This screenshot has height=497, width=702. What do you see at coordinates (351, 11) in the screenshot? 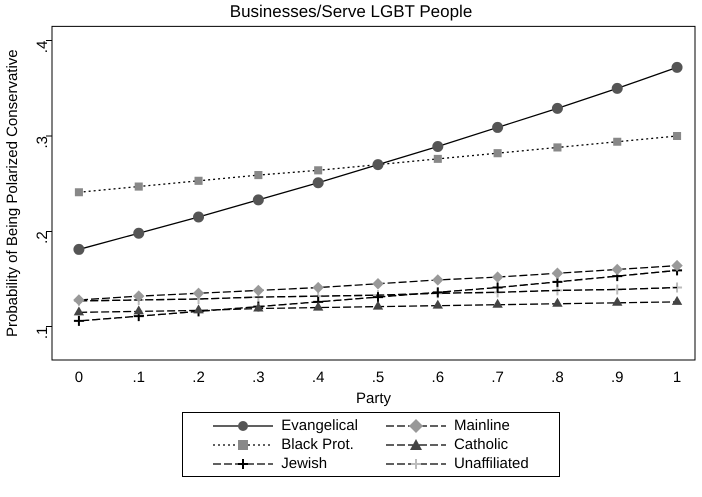
I see `chart-title: Businesses/Serve LGBT People` at bounding box center [351, 11].